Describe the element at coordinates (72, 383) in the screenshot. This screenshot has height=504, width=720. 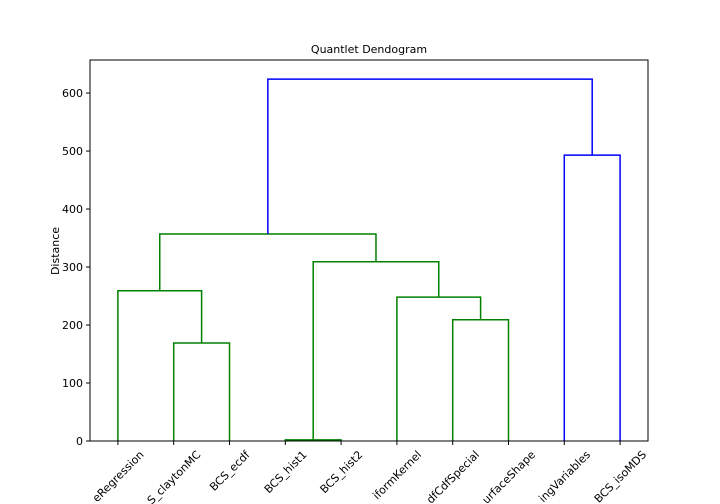
I see `y-tick-label: 100` at that location.